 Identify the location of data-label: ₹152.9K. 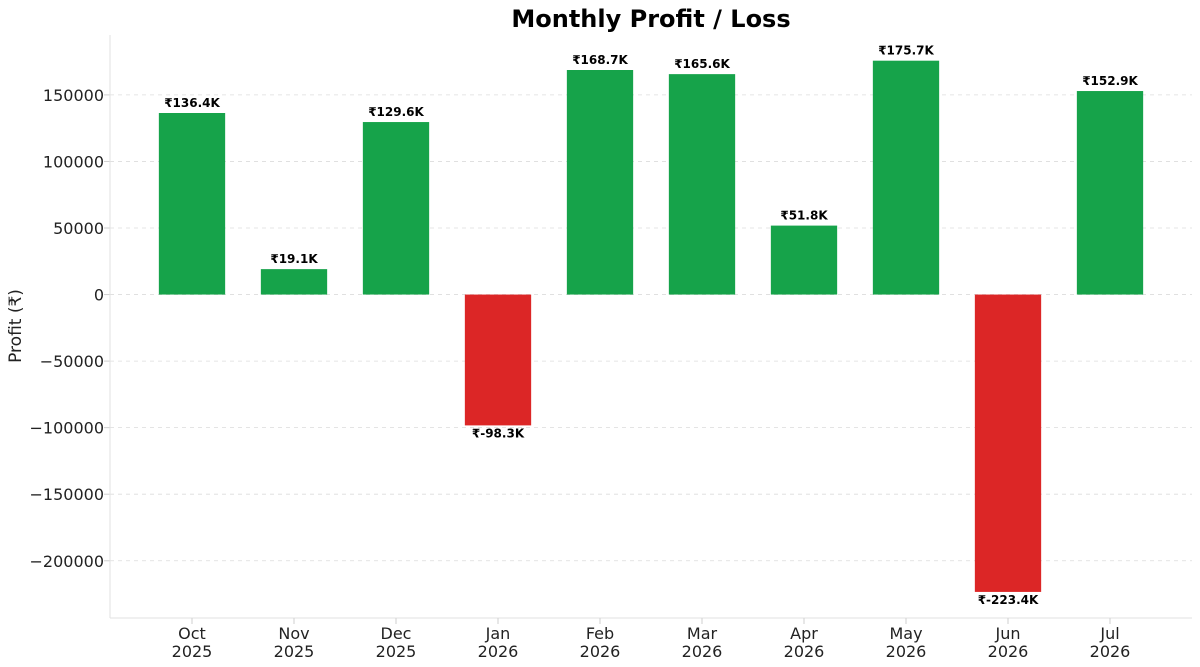
(1110, 81).